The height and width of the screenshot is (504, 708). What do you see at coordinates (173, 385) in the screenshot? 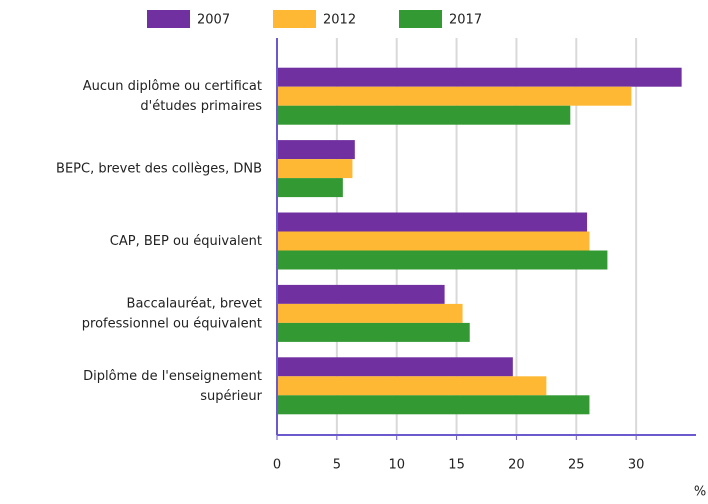
I see `y-tick-label: Diplôme de l'enseignement supérieur` at bounding box center [173, 385].